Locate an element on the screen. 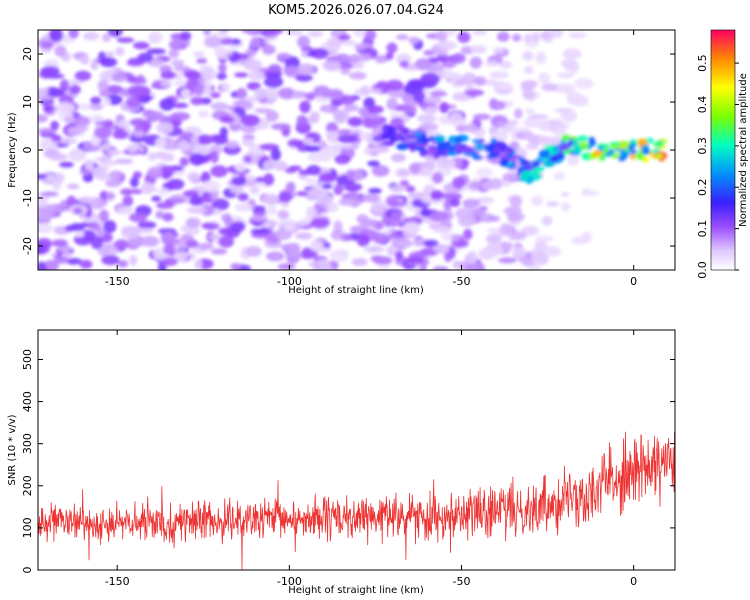  colorbar-label: Normalized spectral amplitude is located at coordinates (743, 150).